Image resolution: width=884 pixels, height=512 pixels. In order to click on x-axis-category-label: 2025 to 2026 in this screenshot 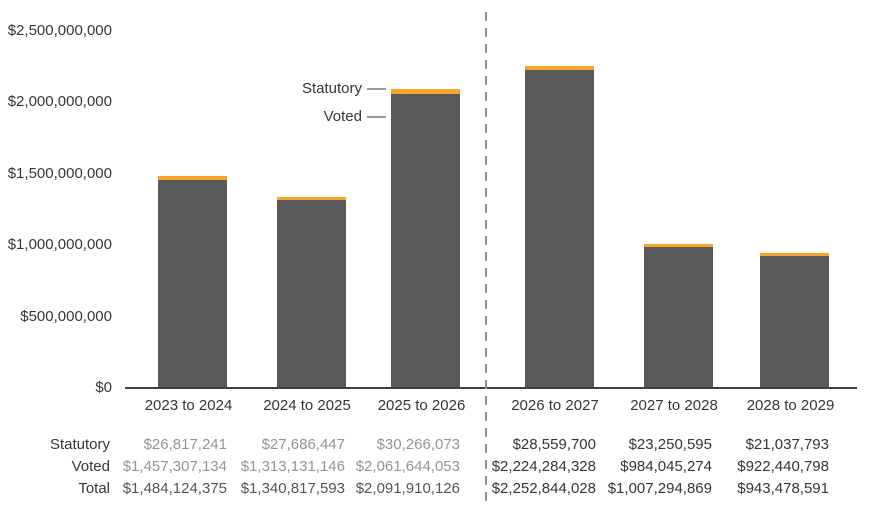, I will do `click(421, 405)`.